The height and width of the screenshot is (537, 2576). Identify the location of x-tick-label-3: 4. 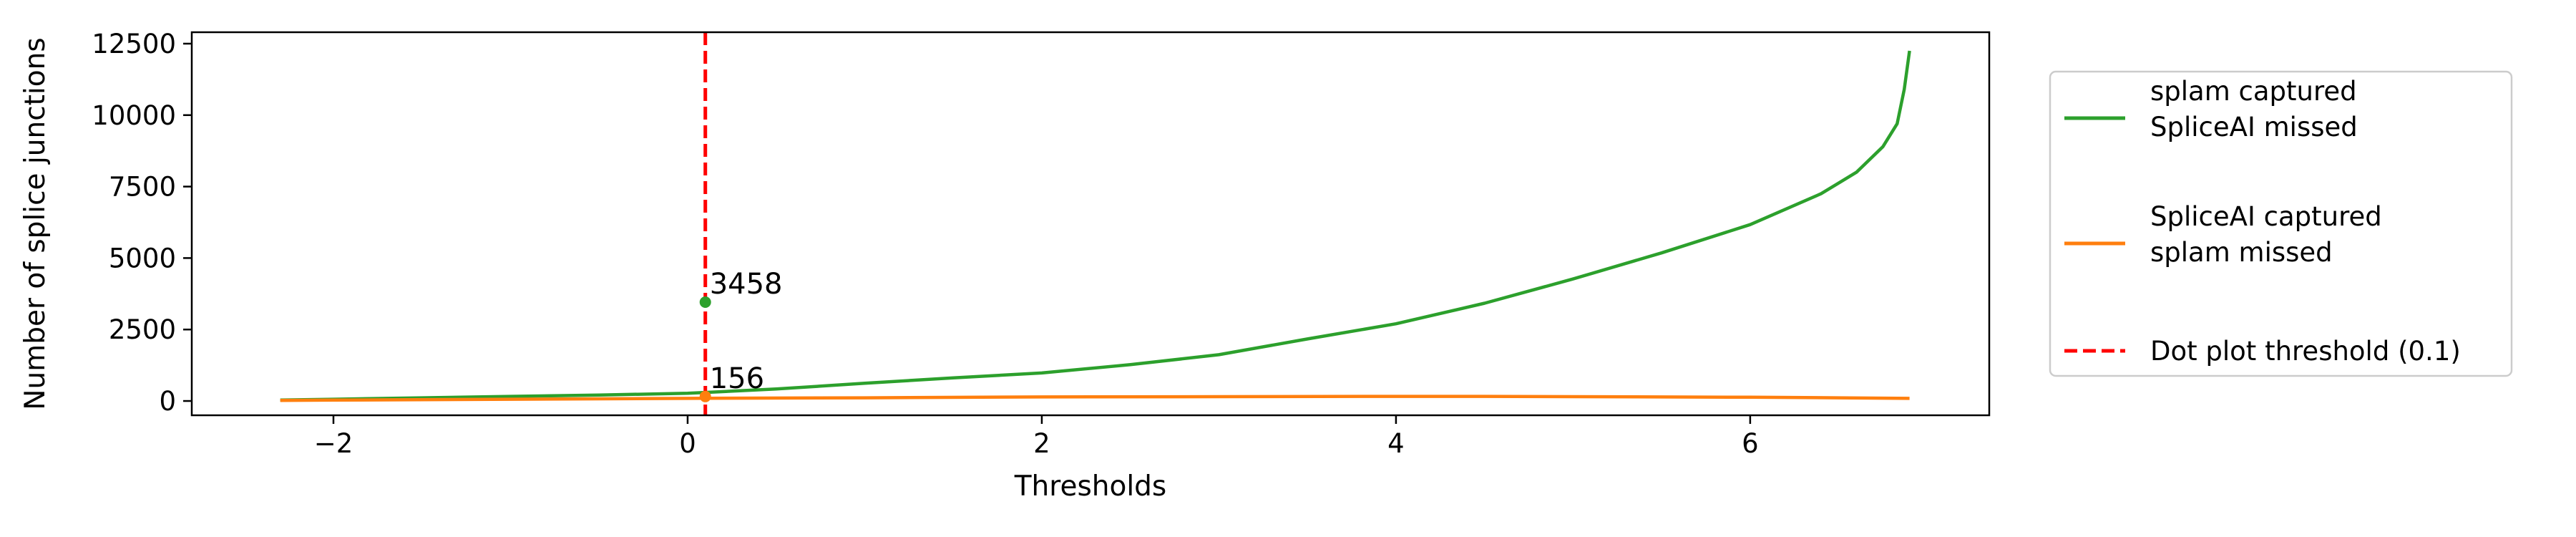
(1396, 443).